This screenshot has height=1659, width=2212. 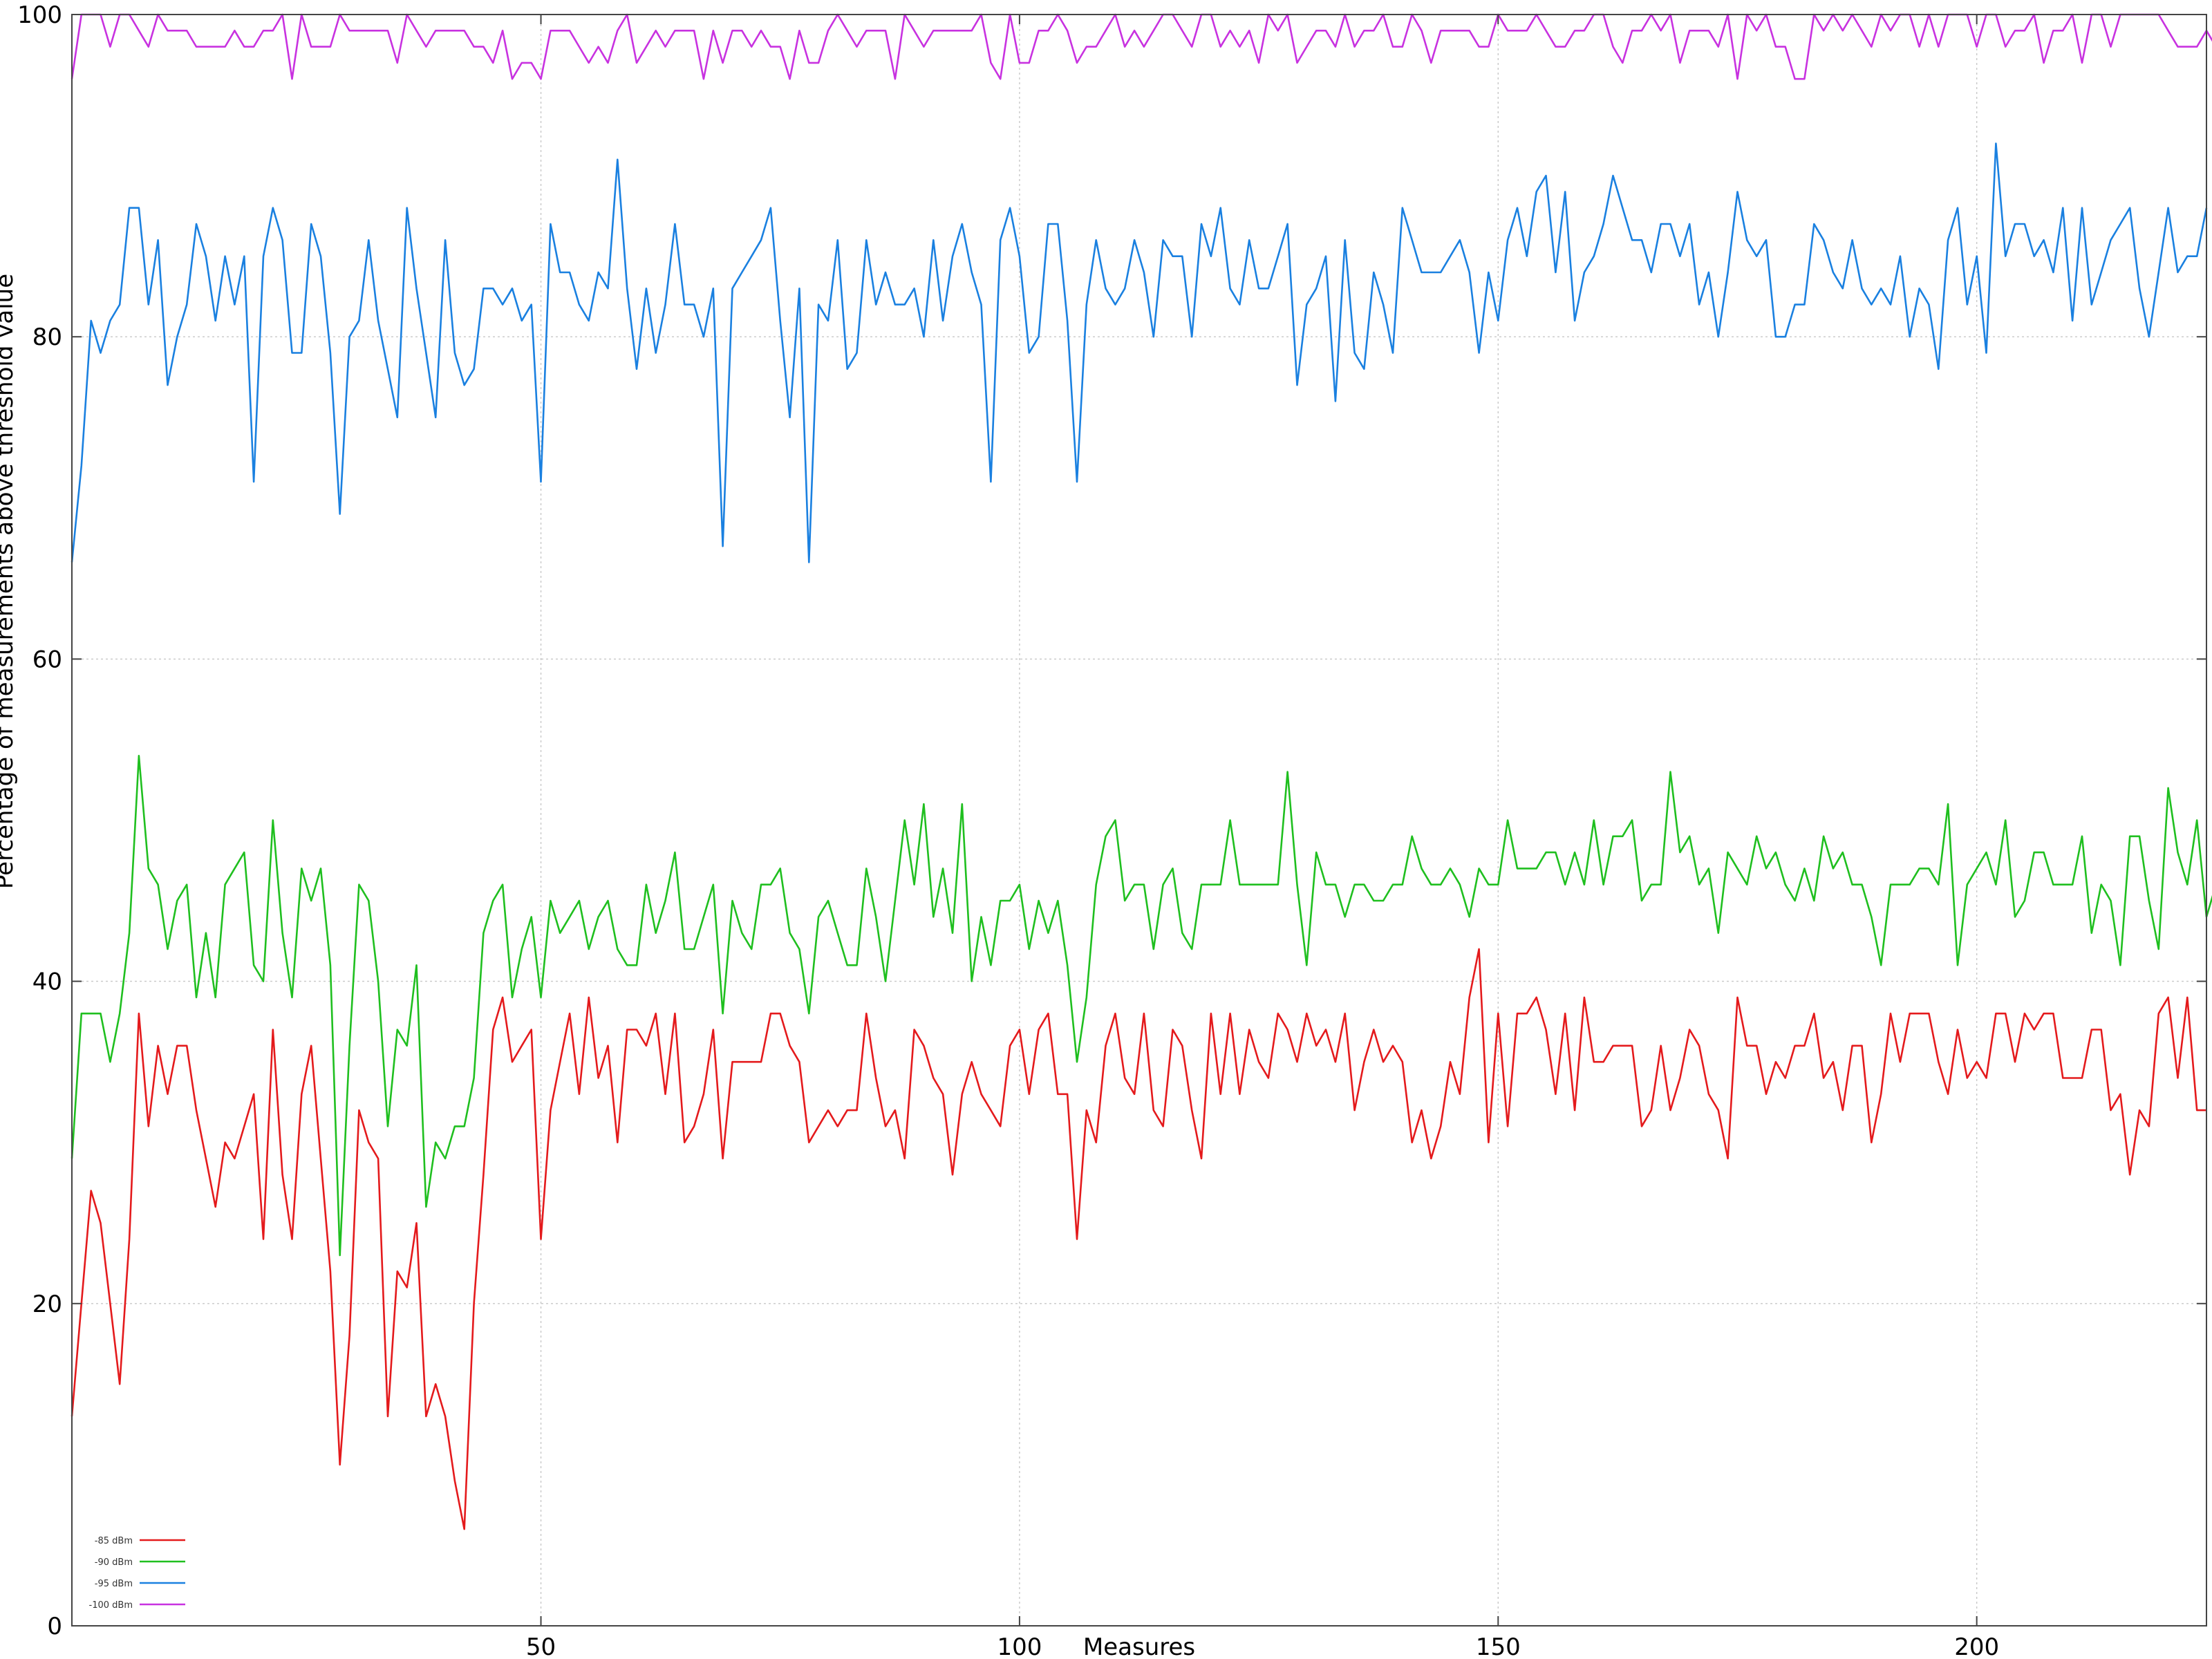 I want to click on legend: -85 dBm -90 dBm -95 dBm -100 dBm, so click(x=137, y=1573).